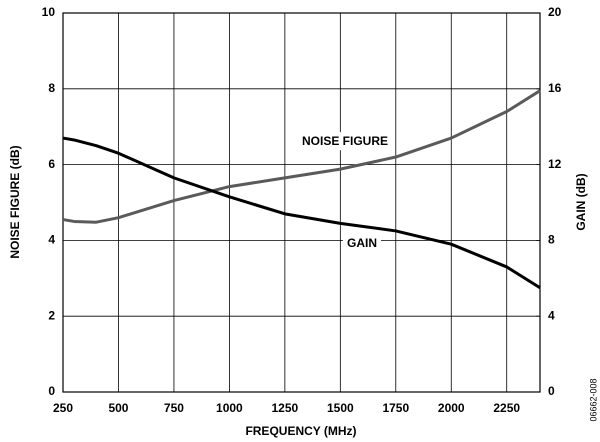  Describe the element at coordinates (174, 408) in the screenshot. I see `x-tick-label: 750` at that location.